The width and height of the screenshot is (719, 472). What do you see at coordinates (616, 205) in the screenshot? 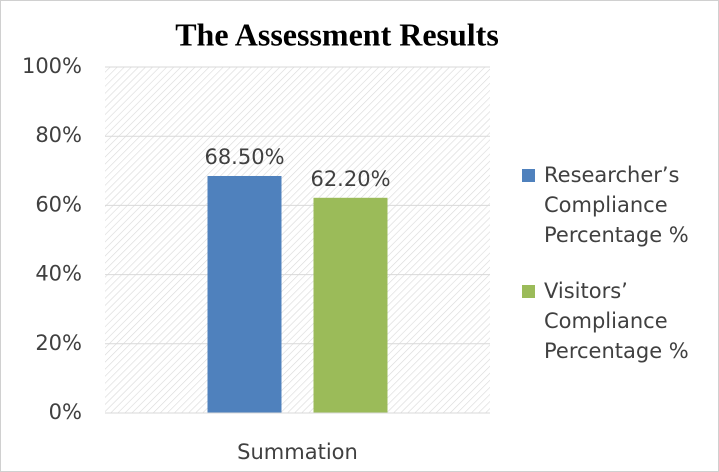
I see `legend-label: Researcher’s Compliance Percentage %` at bounding box center [616, 205].